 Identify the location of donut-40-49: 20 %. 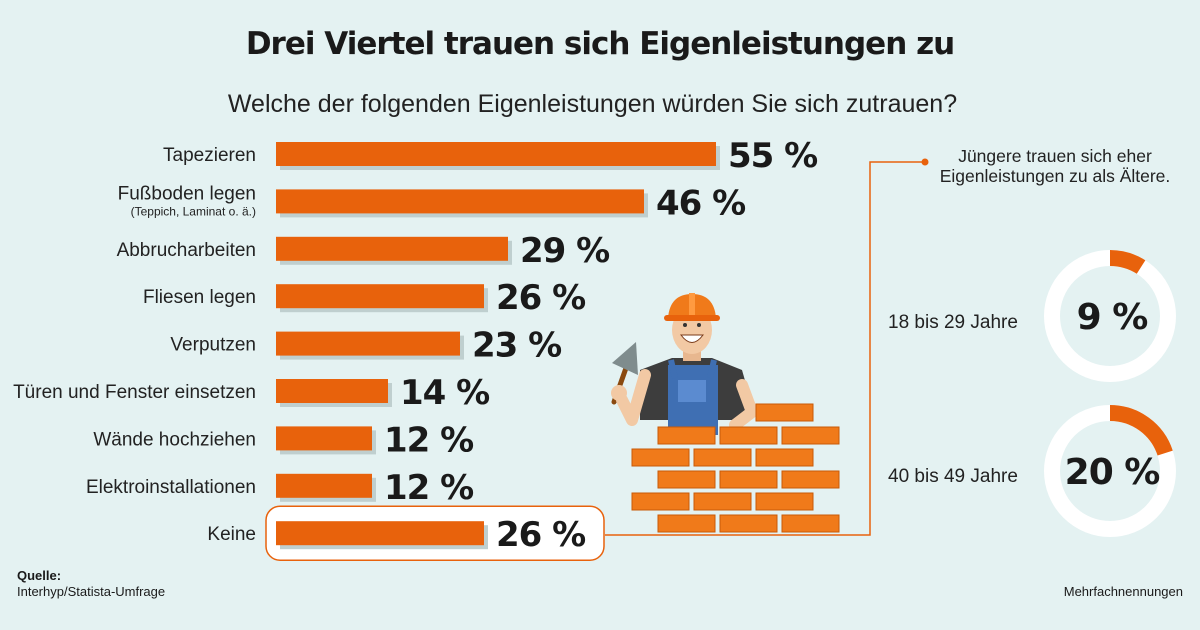
(1110, 471).